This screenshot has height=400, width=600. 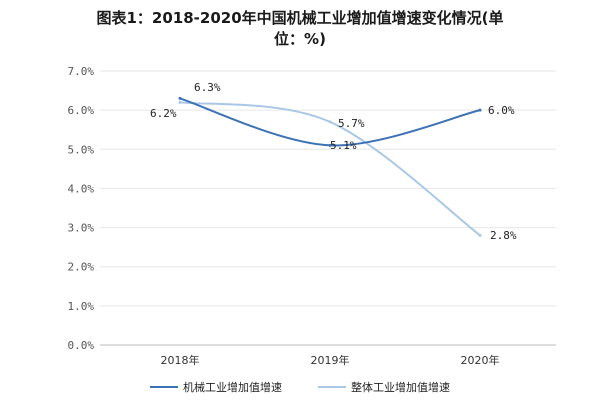 I want to click on y-tick-label: 7.0%, so click(x=81, y=71).